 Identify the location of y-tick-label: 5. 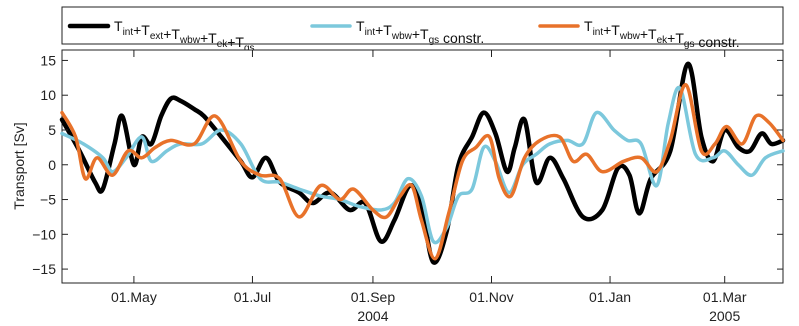
(52, 130).